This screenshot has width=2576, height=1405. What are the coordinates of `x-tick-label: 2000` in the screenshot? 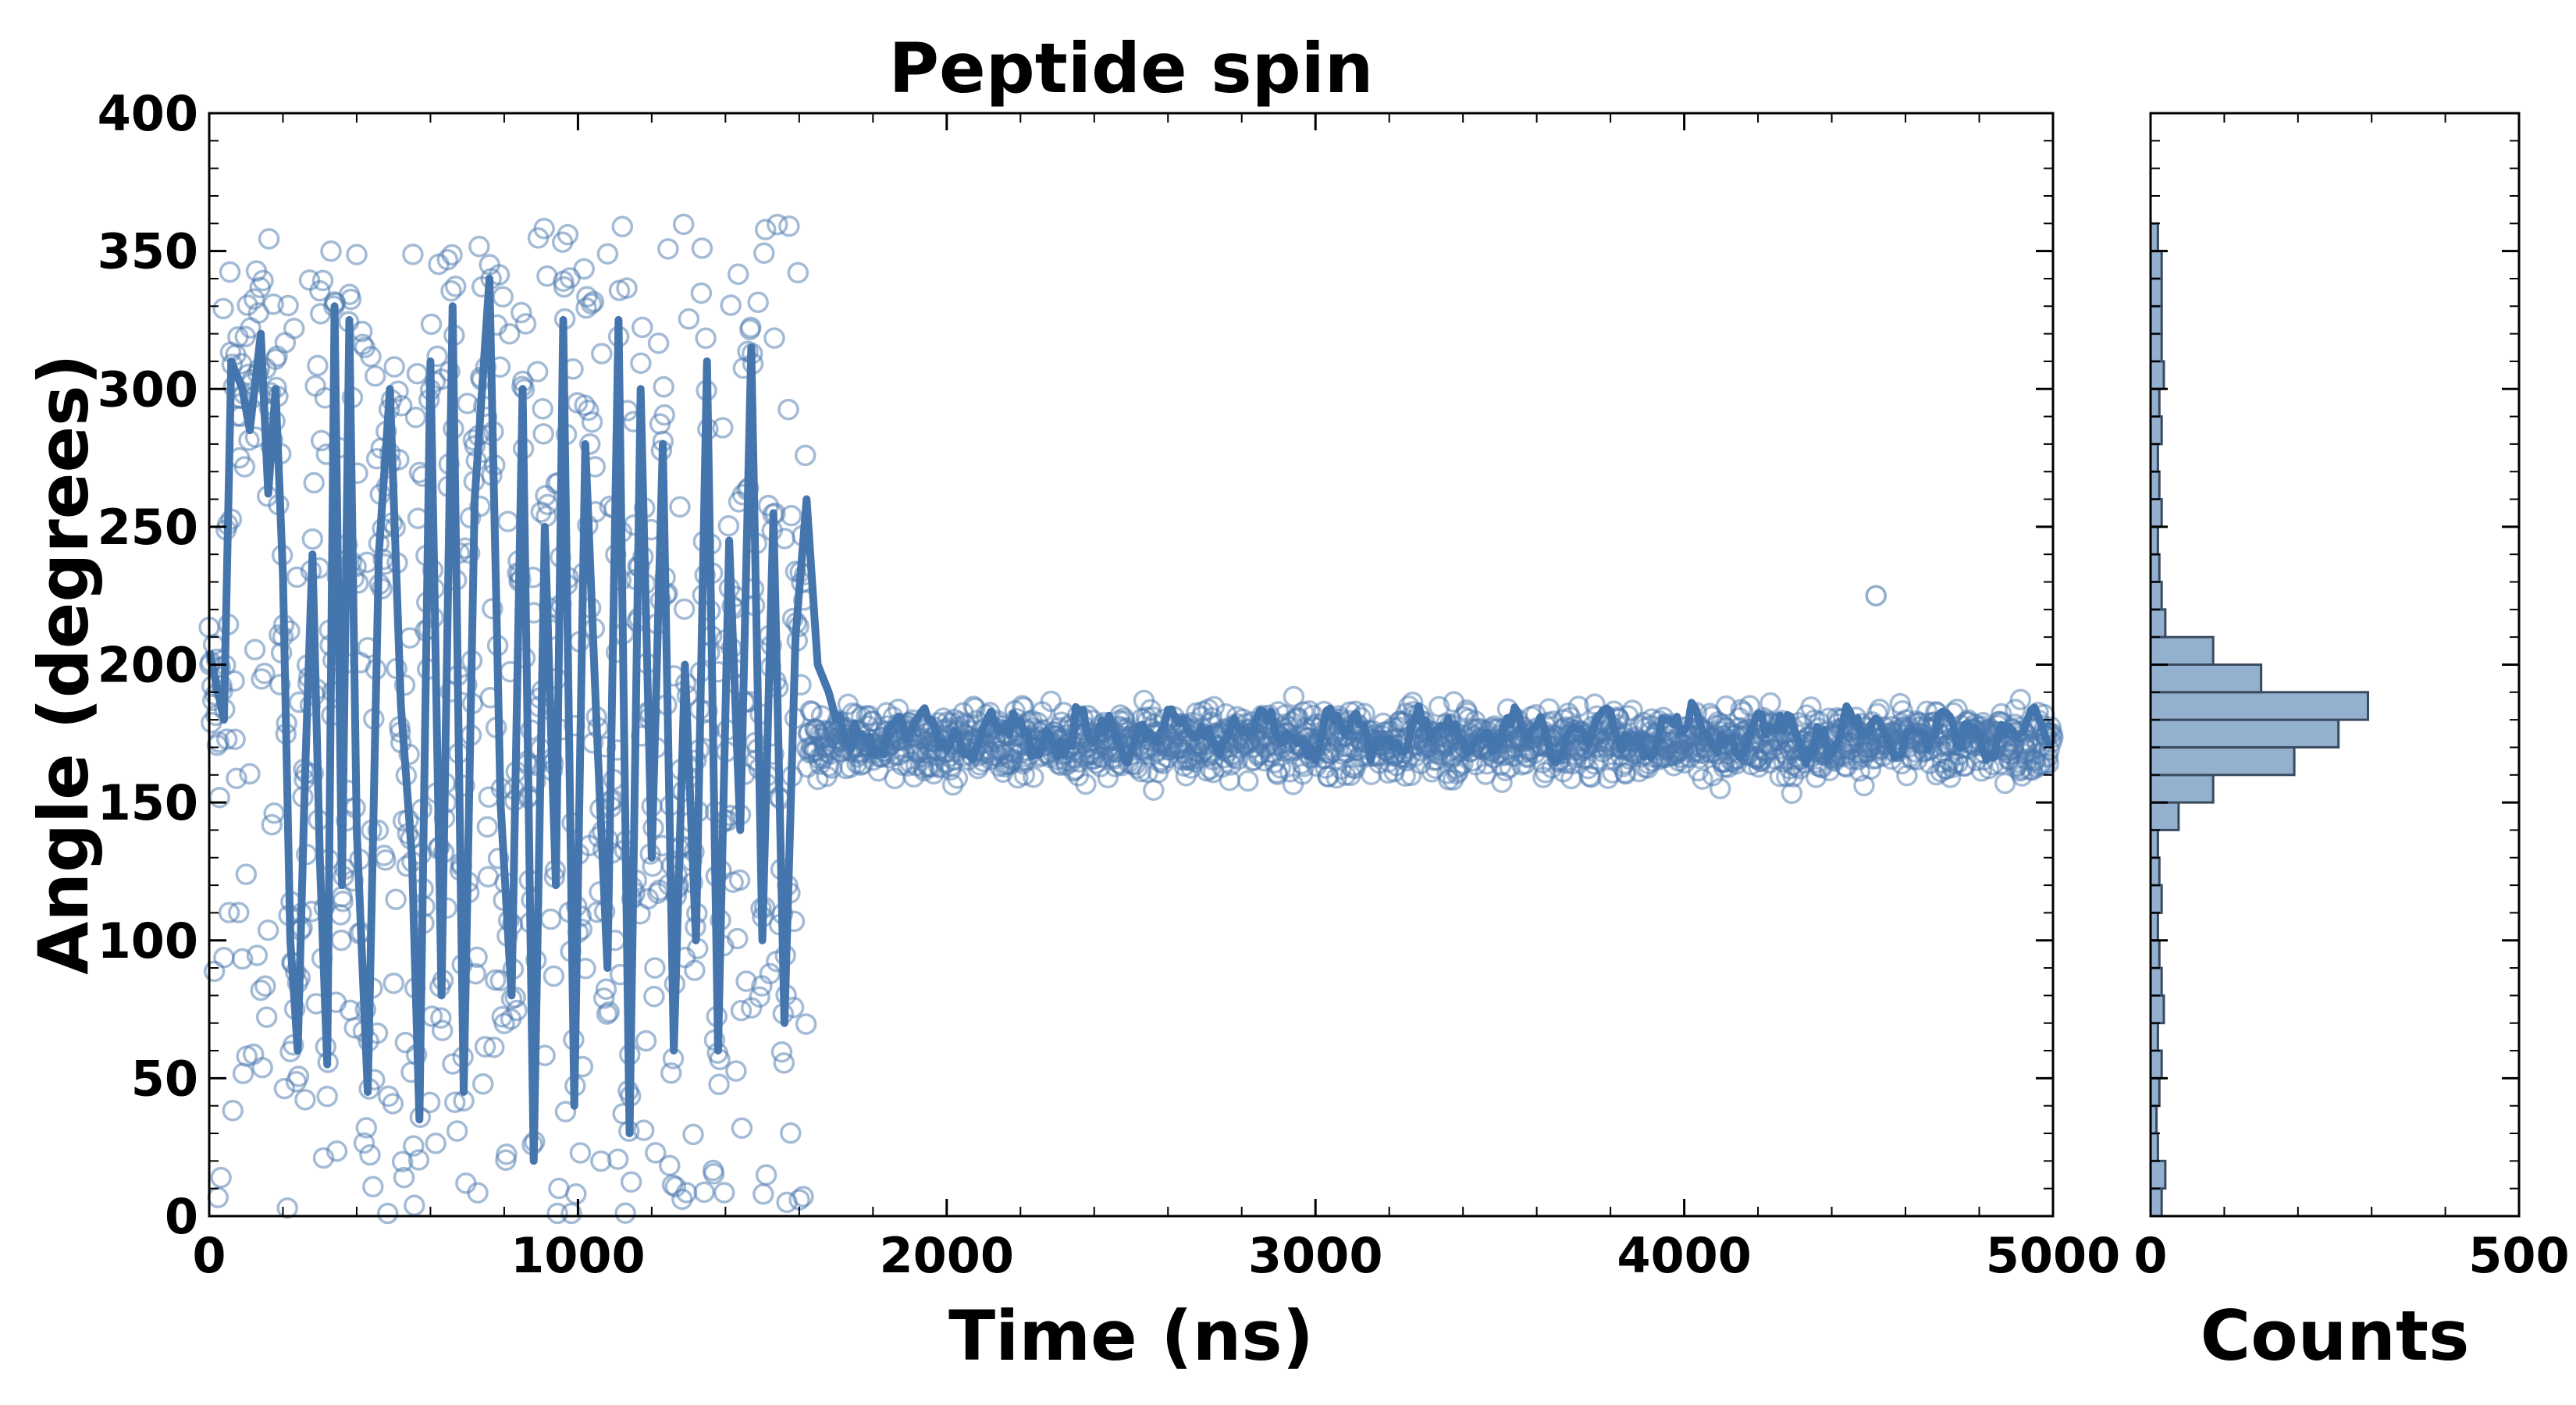 It's located at (948, 1255).